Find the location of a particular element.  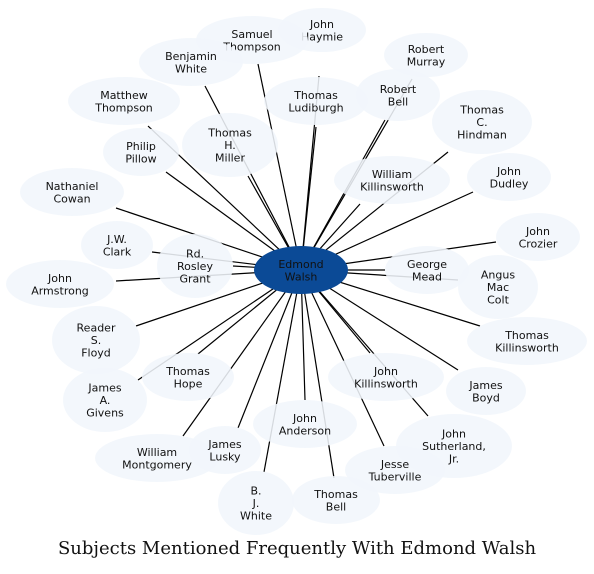

node-james-lusky: James Lusky is located at coordinates (225, 450).